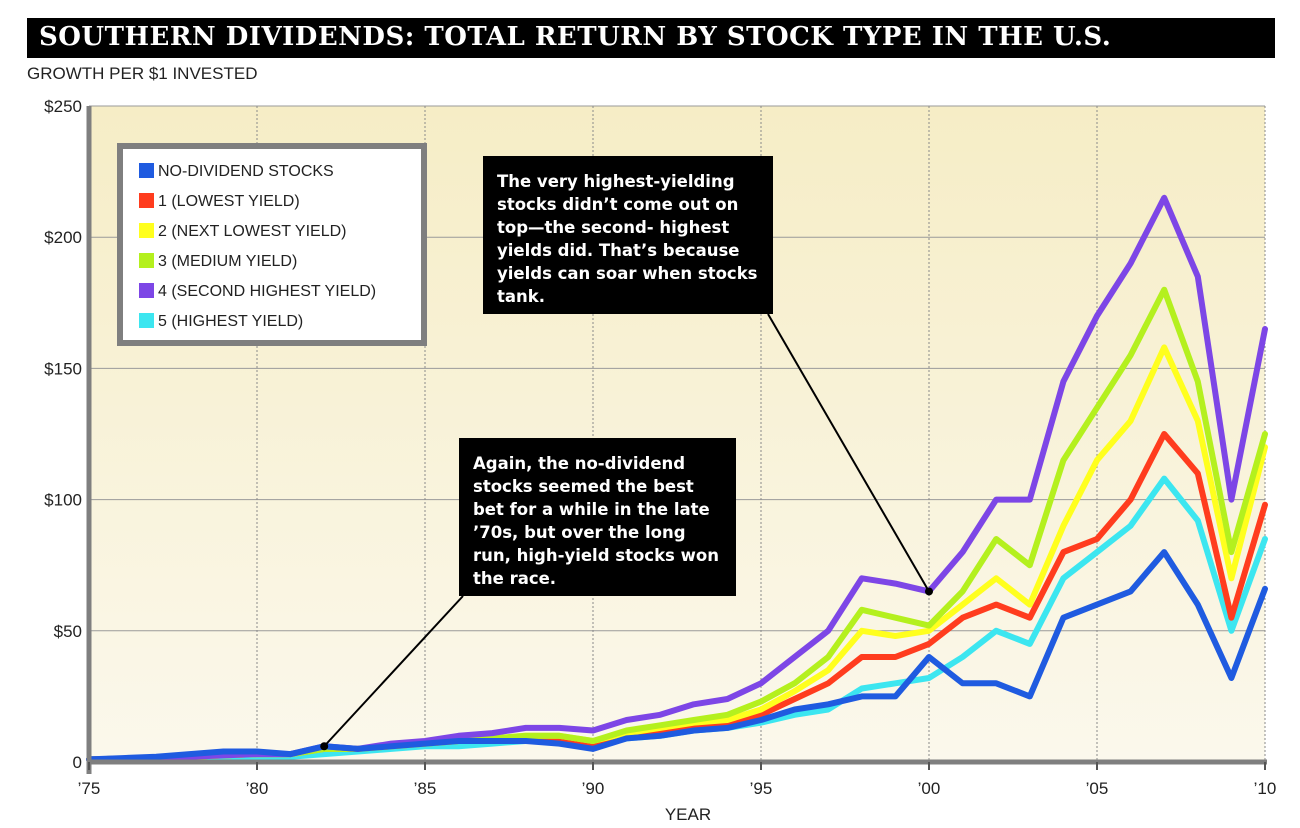 The width and height of the screenshot is (1300, 828). Describe the element at coordinates (257, 788) in the screenshot. I see `x-tick-label: ’80` at that location.